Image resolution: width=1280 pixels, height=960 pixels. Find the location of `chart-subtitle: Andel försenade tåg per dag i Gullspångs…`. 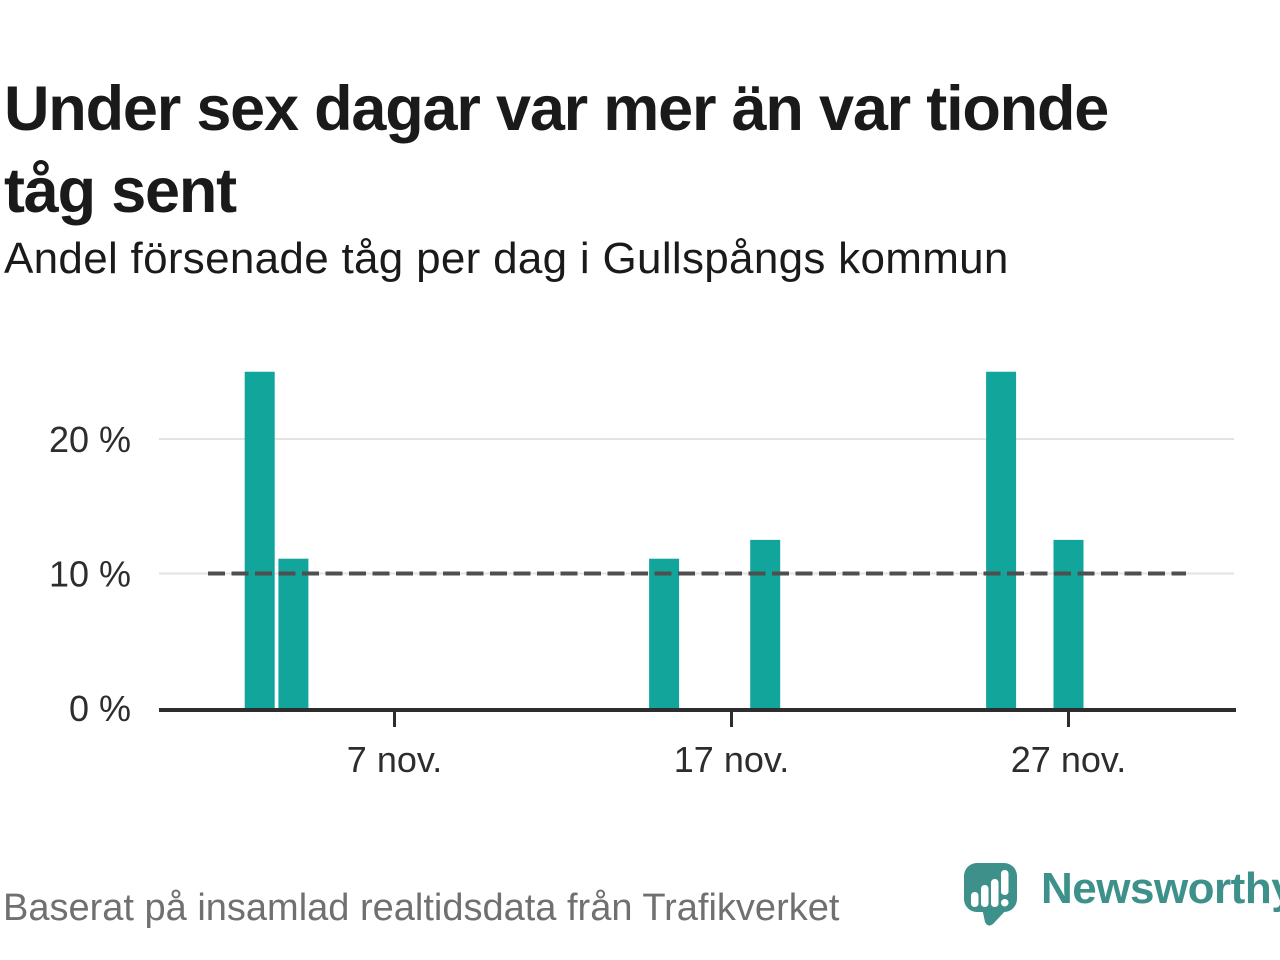

chart-subtitle: Andel försenade tåg per dag i Gullspångs… is located at coordinates (506, 258).